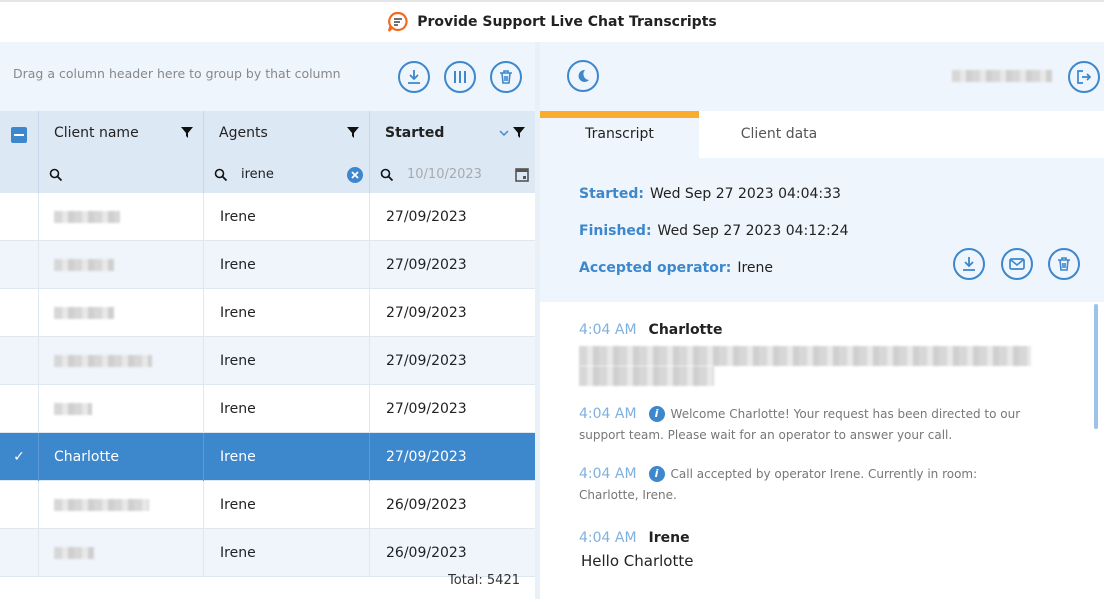 This screenshot has width=1104, height=599. I want to click on operator-value: Irene, so click(755, 268).